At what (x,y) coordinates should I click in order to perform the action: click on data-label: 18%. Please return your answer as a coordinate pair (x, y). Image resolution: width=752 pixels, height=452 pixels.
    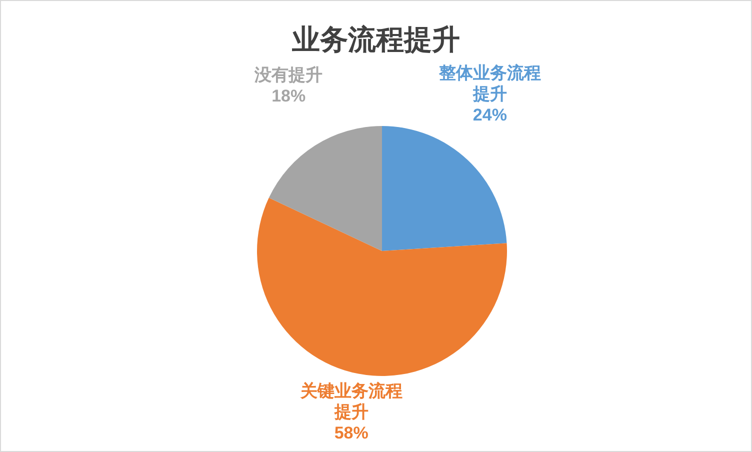
    Looking at the image, I should click on (289, 96).